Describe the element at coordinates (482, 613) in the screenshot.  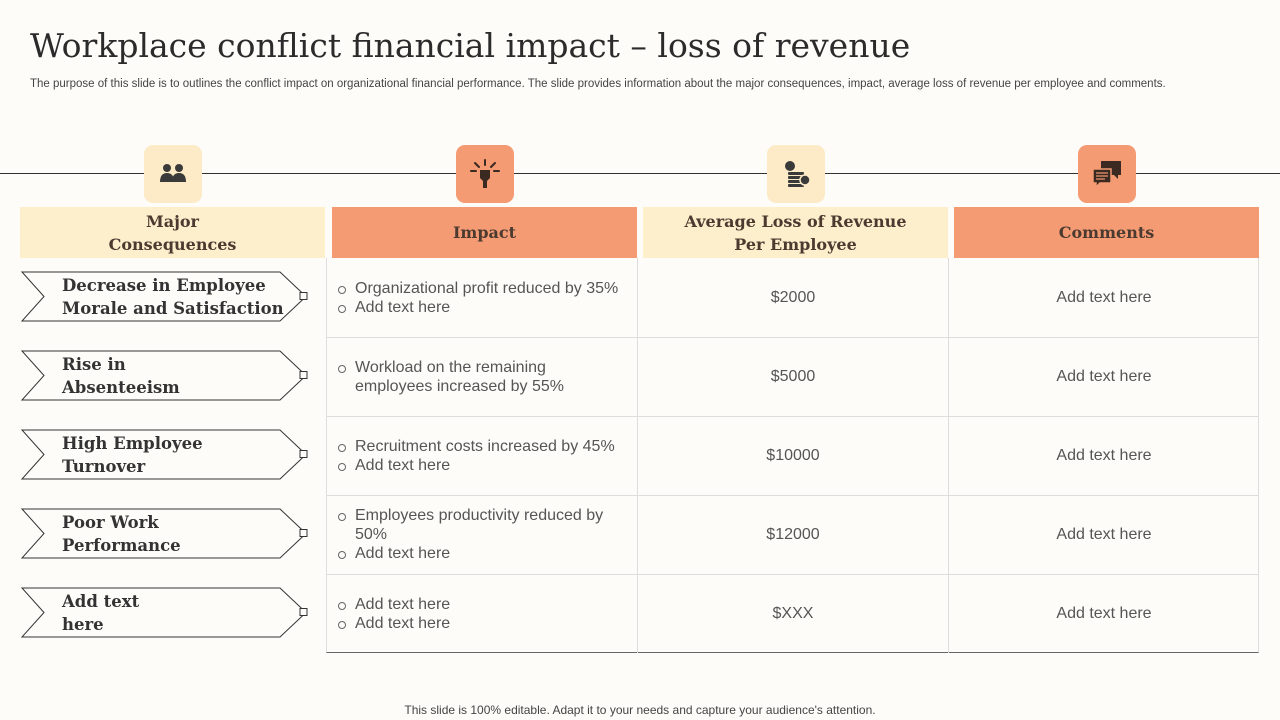
I see `impact-cell: Add text here Add text here` at that location.